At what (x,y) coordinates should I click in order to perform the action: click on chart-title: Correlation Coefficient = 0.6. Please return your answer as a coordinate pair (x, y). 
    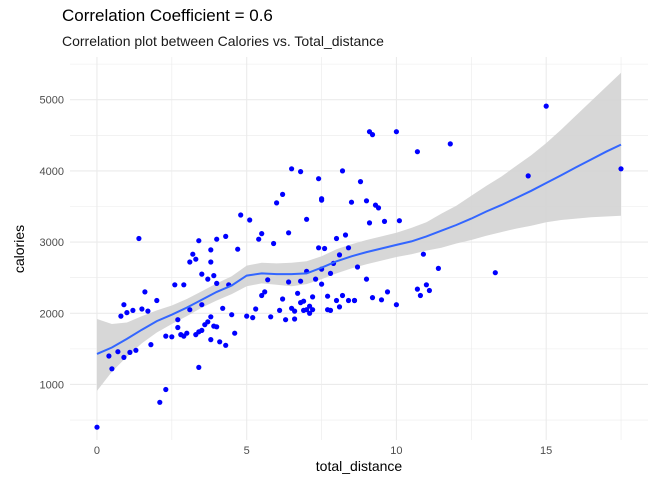
    Looking at the image, I should click on (167, 15).